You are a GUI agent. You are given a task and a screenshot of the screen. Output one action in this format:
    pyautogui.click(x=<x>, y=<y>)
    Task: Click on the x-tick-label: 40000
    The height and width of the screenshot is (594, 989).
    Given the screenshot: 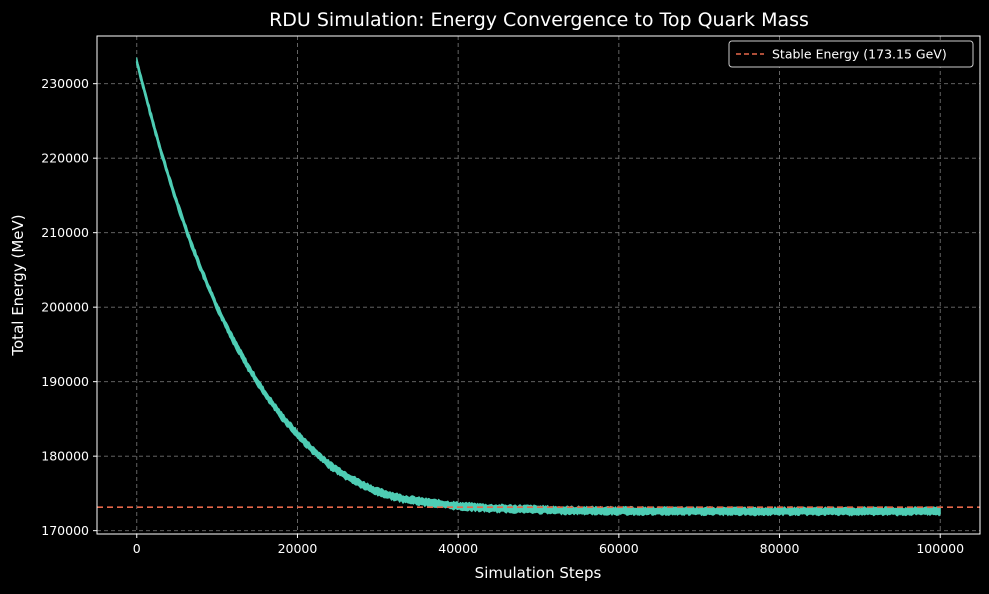 What is the action you would take?
    pyautogui.click(x=458, y=548)
    